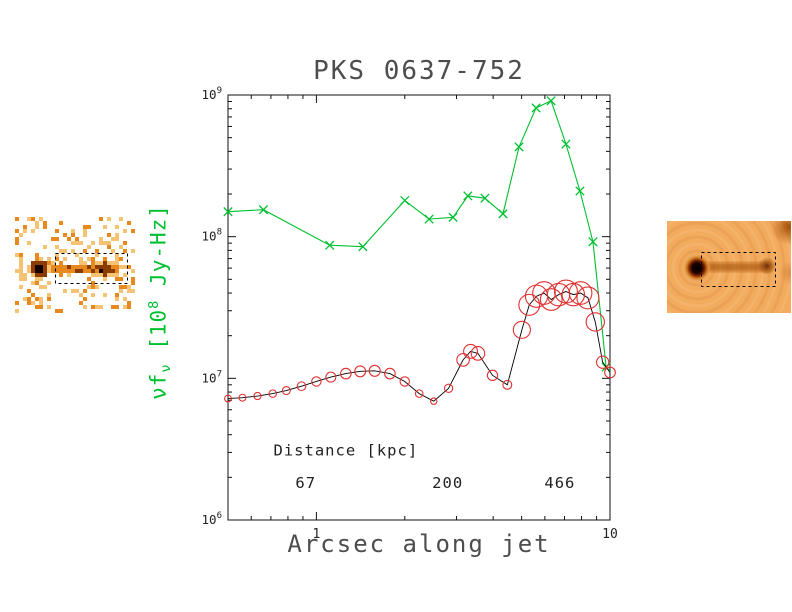 The width and height of the screenshot is (792, 612). What do you see at coordinates (424, 467) in the screenshot?
I see `annotations: Distance [kpc] 67 200 466` at bounding box center [424, 467].